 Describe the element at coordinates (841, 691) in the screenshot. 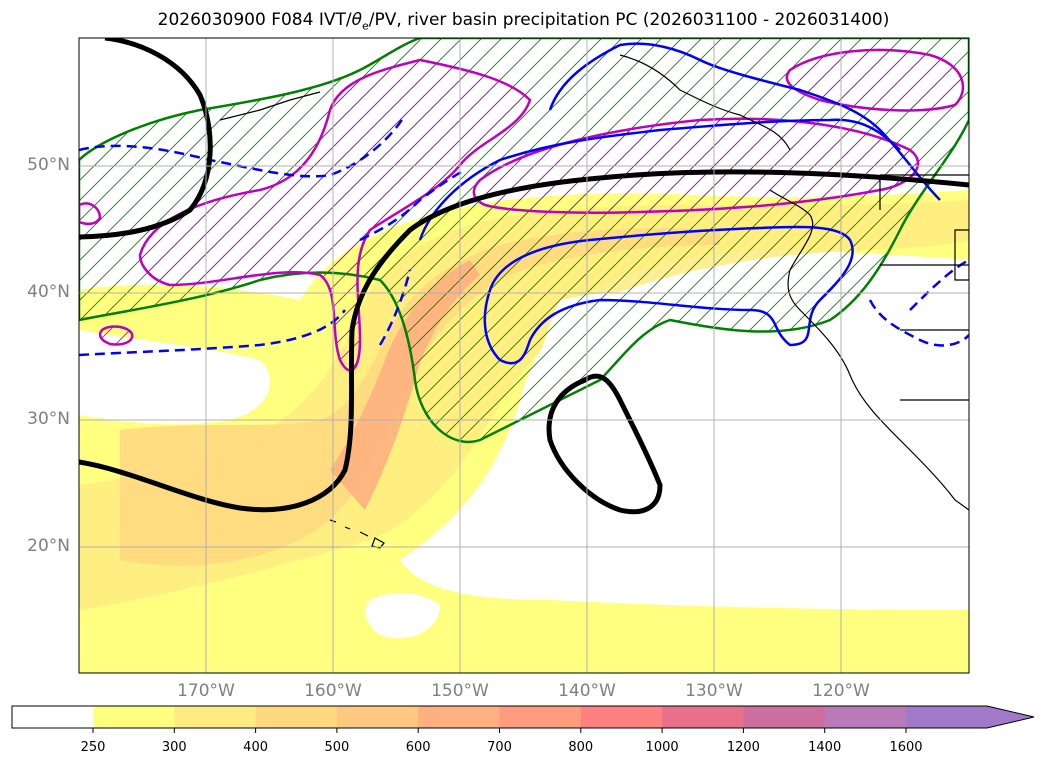

I see `lon-label: 120°W` at that location.